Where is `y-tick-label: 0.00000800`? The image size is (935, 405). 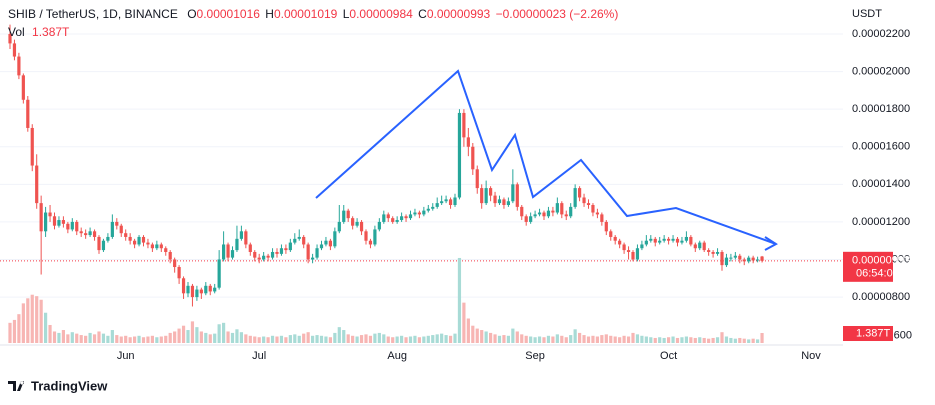 y-tick-label: 0.00000800 is located at coordinates (881, 297).